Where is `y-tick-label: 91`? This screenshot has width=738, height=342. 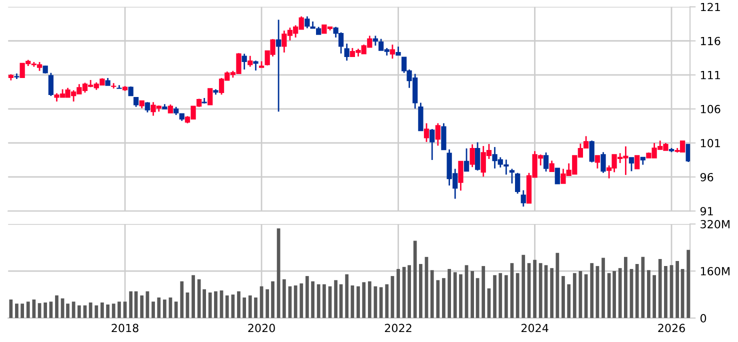 y-tick-label: 91 is located at coordinates (706, 211).